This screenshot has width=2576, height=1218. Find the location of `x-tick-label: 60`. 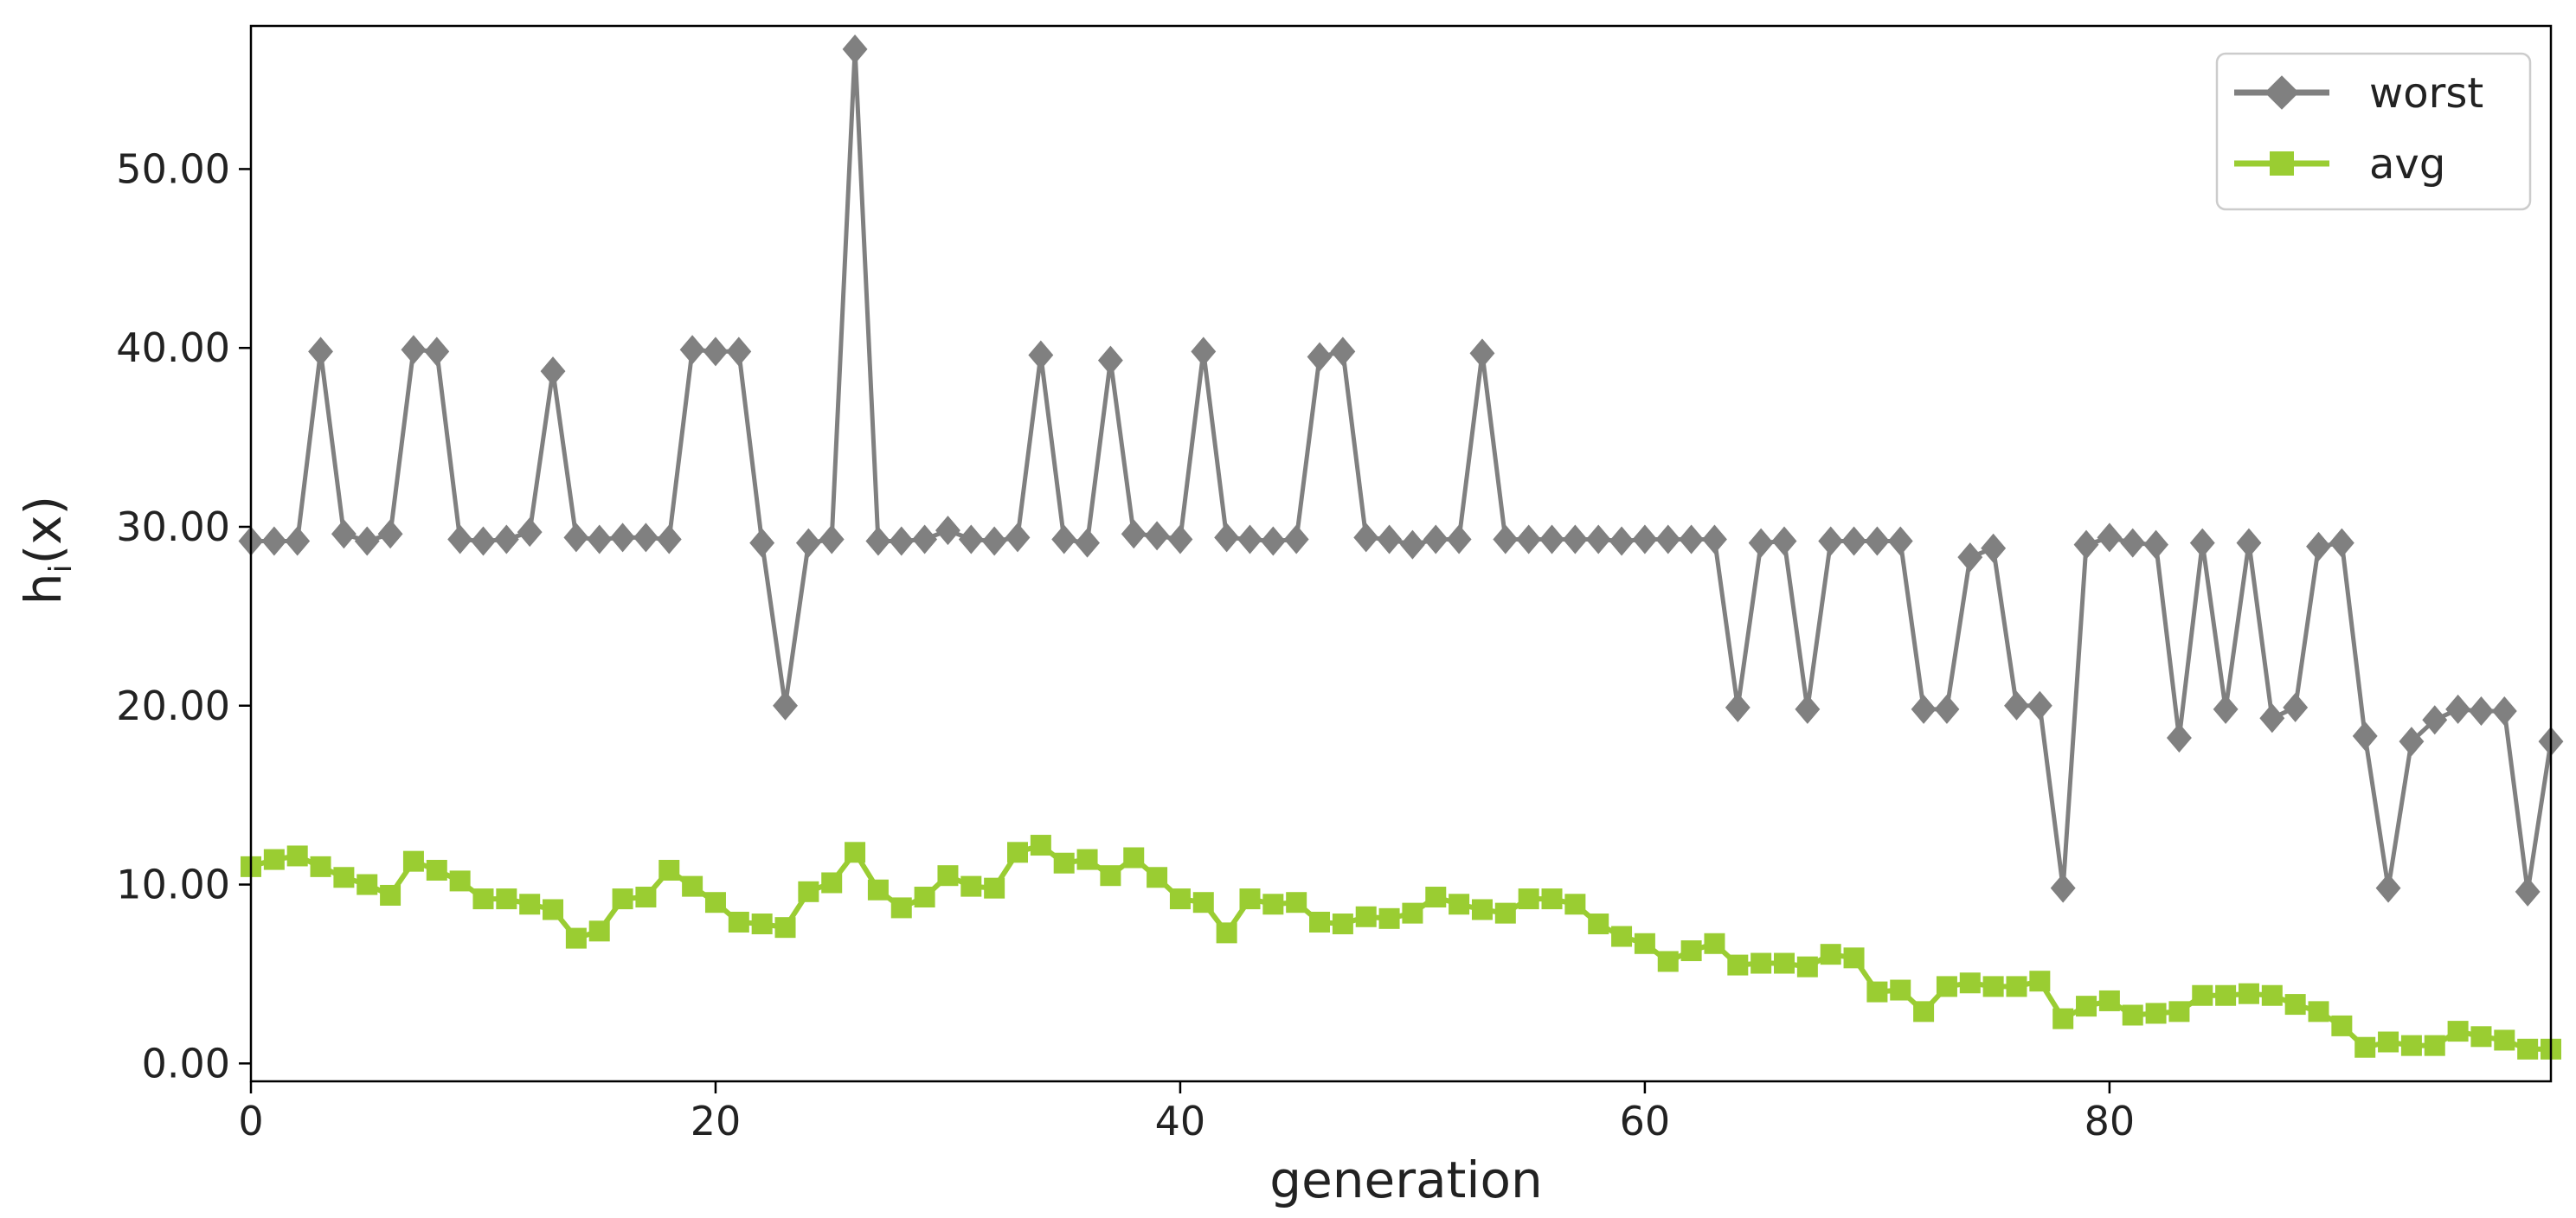

x-tick-label: 60 is located at coordinates (1646, 1121).